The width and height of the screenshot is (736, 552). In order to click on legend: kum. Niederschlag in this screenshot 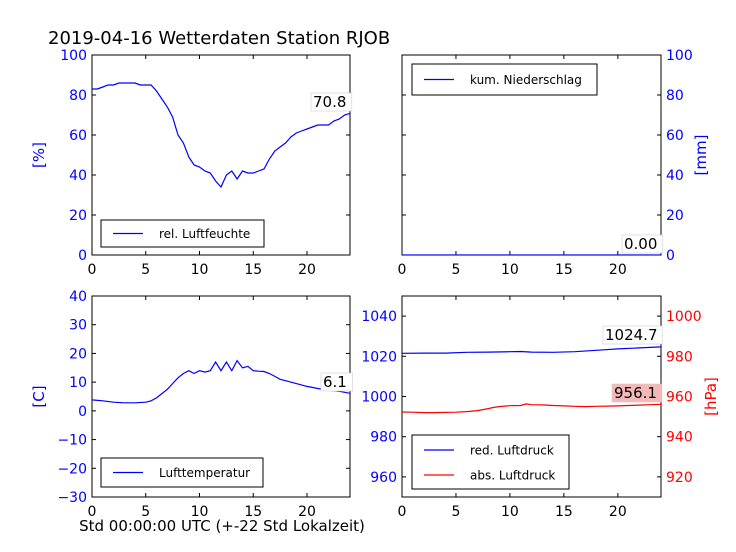, I will do `click(504, 79)`.